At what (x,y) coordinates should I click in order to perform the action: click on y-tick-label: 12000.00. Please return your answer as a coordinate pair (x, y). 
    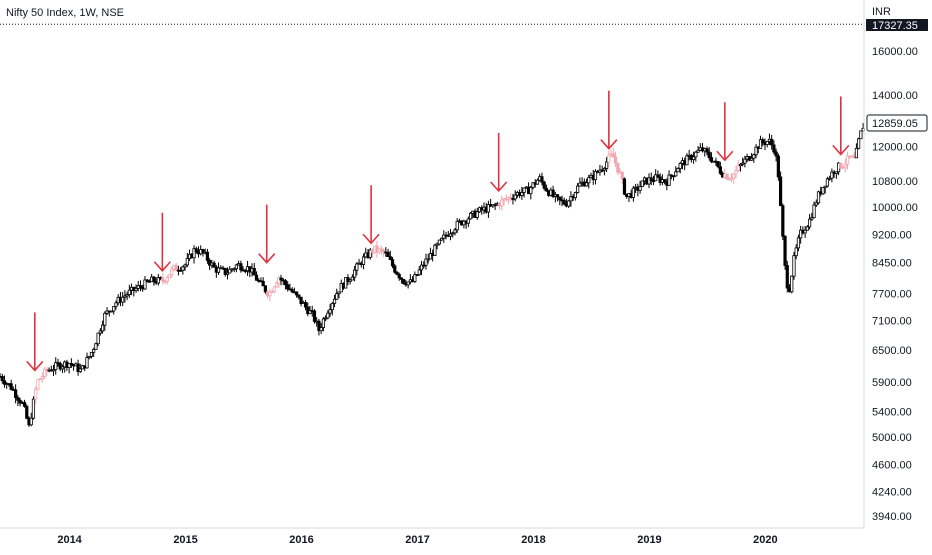
    Looking at the image, I should click on (895, 147).